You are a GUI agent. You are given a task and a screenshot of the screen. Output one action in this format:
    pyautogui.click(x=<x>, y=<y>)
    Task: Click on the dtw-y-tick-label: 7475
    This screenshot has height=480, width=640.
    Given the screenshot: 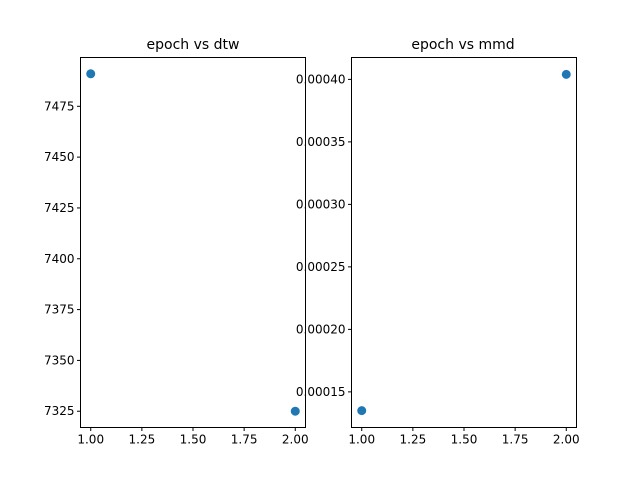 What is the action you would take?
    pyautogui.click(x=59, y=106)
    